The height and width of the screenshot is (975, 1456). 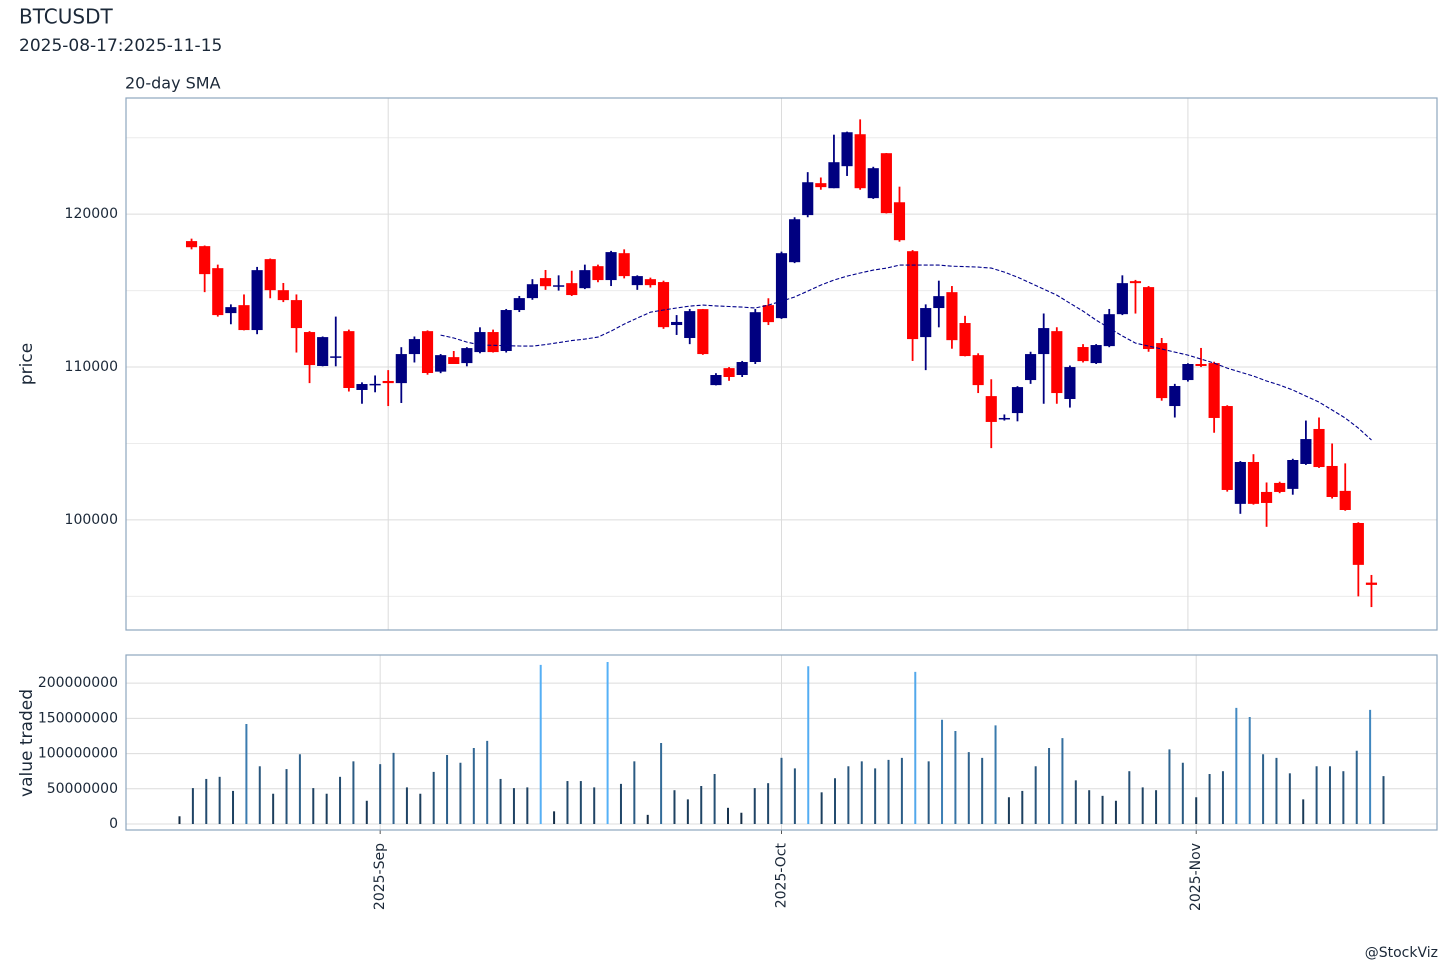 I want to click on subtitle: 2025-08-17:2025-11-15, so click(x=120, y=46).